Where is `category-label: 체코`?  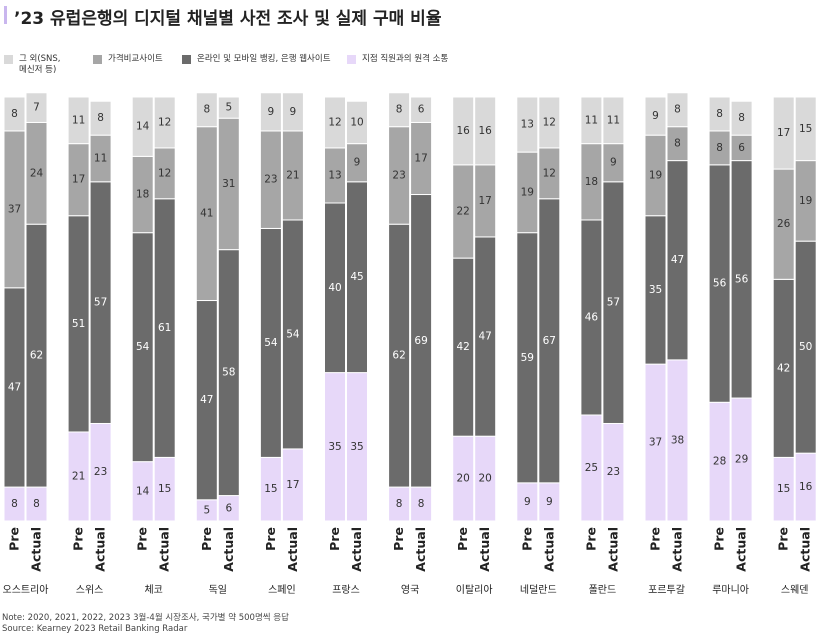
category-label: 체코 is located at coordinates (153, 590).